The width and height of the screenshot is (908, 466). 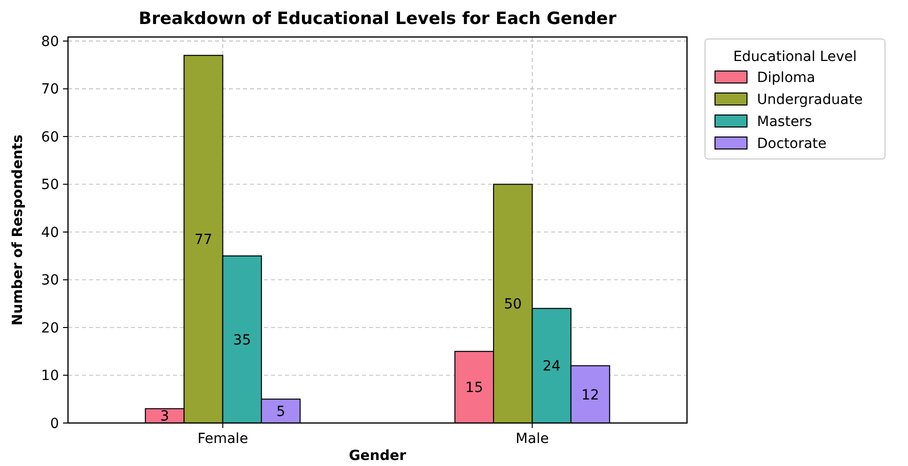 What do you see at coordinates (165, 416) in the screenshot?
I see `data-label: 3` at bounding box center [165, 416].